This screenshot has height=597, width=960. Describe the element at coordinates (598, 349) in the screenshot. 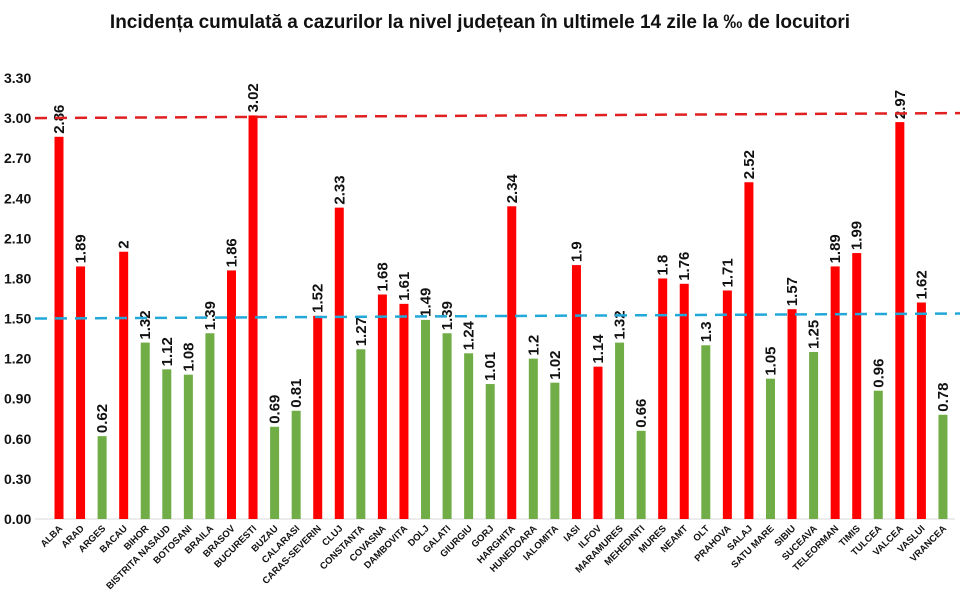

I see `value-label: 1.14` at that location.